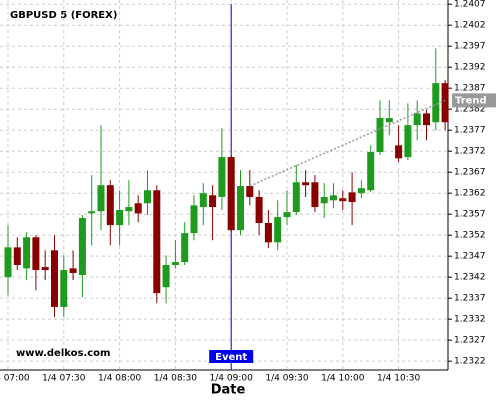 This screenshot has height=400, width=500. What do you see at coordinates (470, 362) in the screenshot?
I see `y-tick-label: 1.2322` at bounding box center [470, 362].